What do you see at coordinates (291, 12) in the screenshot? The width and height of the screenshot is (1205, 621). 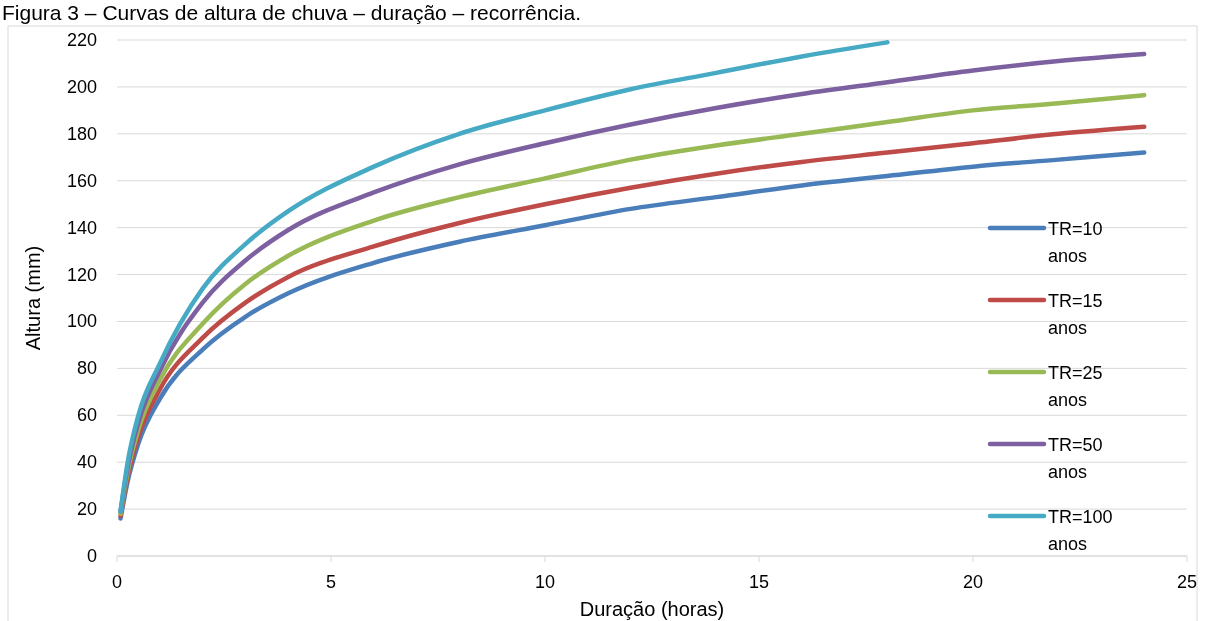 I see `chart-title: Figura 3 – Curvas de altura de chuva – duração – recorrência.` at bounding box center [291, 12].